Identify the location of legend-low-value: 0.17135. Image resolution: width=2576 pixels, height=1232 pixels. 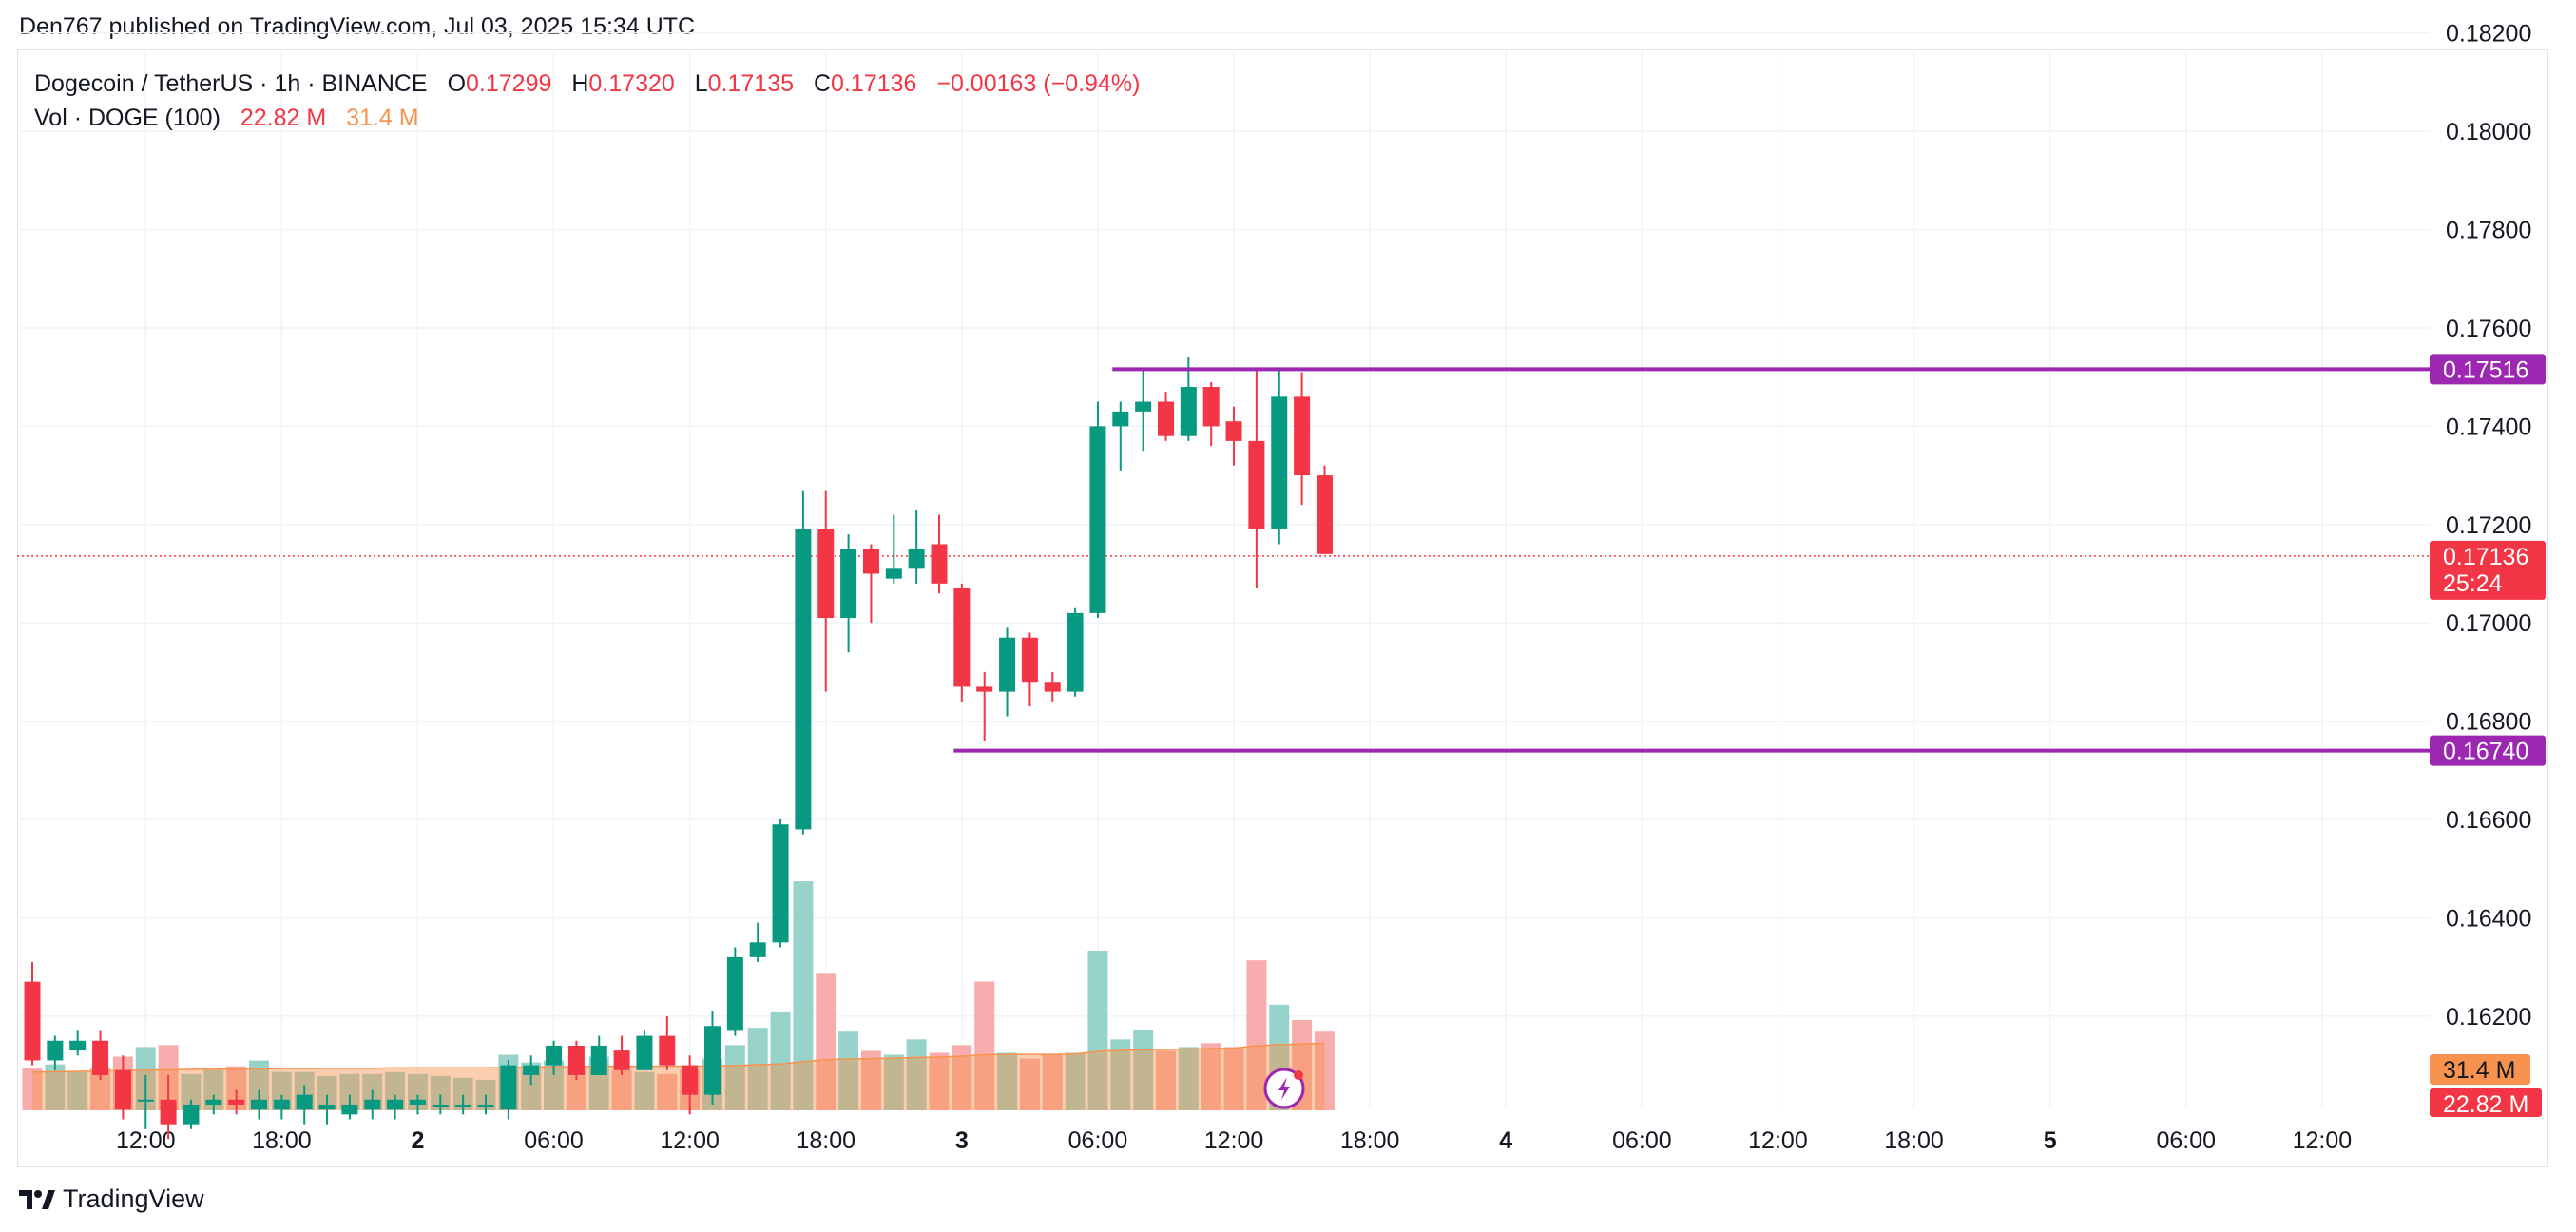
(751, 83).